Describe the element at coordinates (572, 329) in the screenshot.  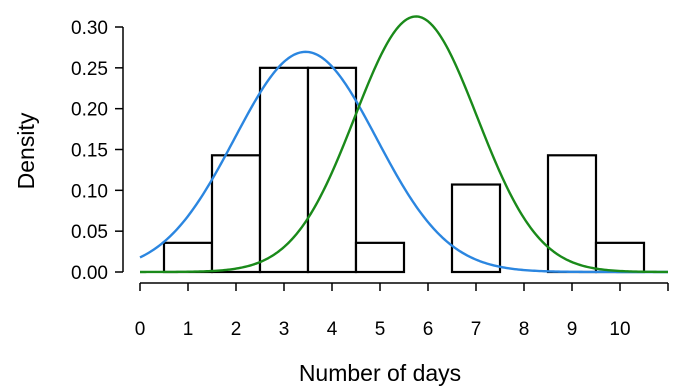
I see `x-tick-label: 9` at that location.